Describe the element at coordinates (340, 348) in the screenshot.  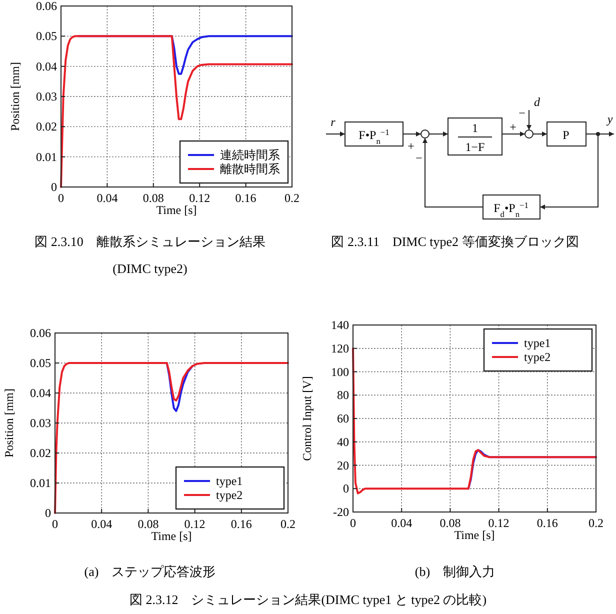
I see `y-tick-label: 120` at that location.